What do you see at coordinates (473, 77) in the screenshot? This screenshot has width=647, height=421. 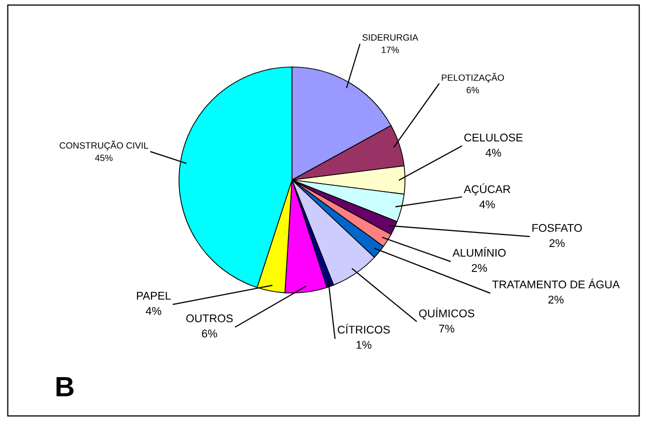 I see `slice-label: PELOTIZAÇÃO` at bounding box center [473, 77].